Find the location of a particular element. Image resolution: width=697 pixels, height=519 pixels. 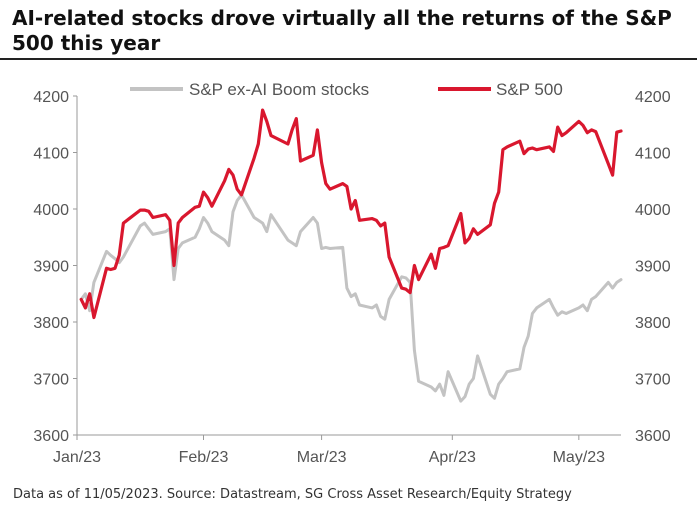

x-tick-label: May/23 is located at coordinates (579, 457).